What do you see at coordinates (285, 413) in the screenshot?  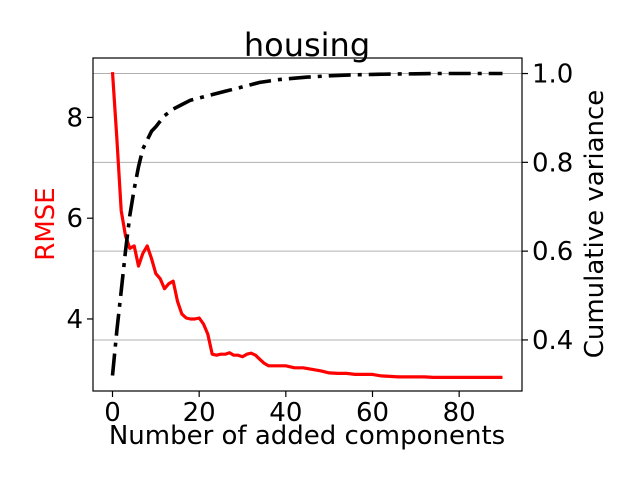 I see `x-tick-label: 40` at bounding box center [285, 413].